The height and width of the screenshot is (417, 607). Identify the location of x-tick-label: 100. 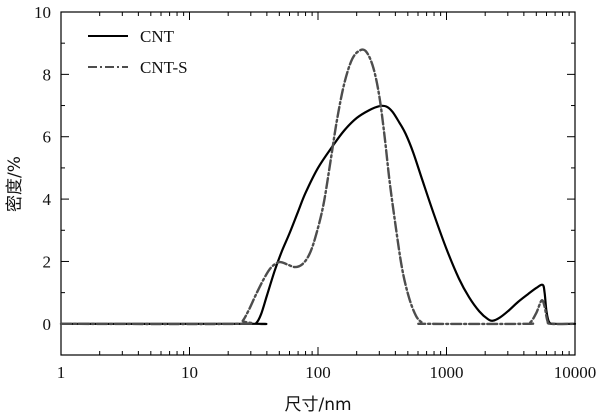
(318, 372).